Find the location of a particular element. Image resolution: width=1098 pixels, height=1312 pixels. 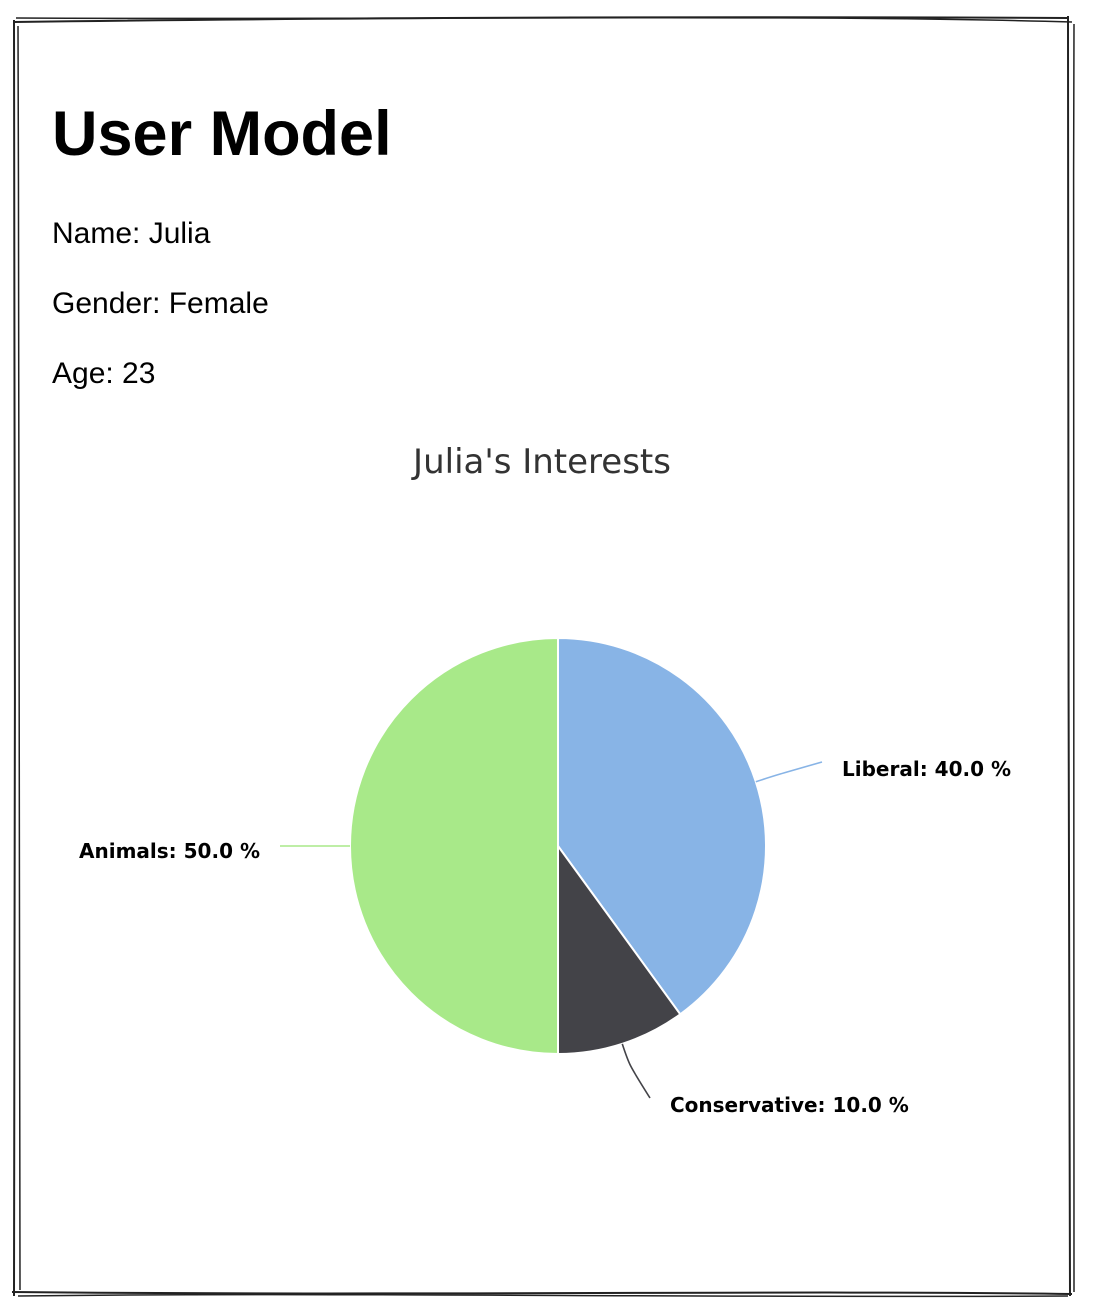

pie-slices is located at coordinates (558, 846).